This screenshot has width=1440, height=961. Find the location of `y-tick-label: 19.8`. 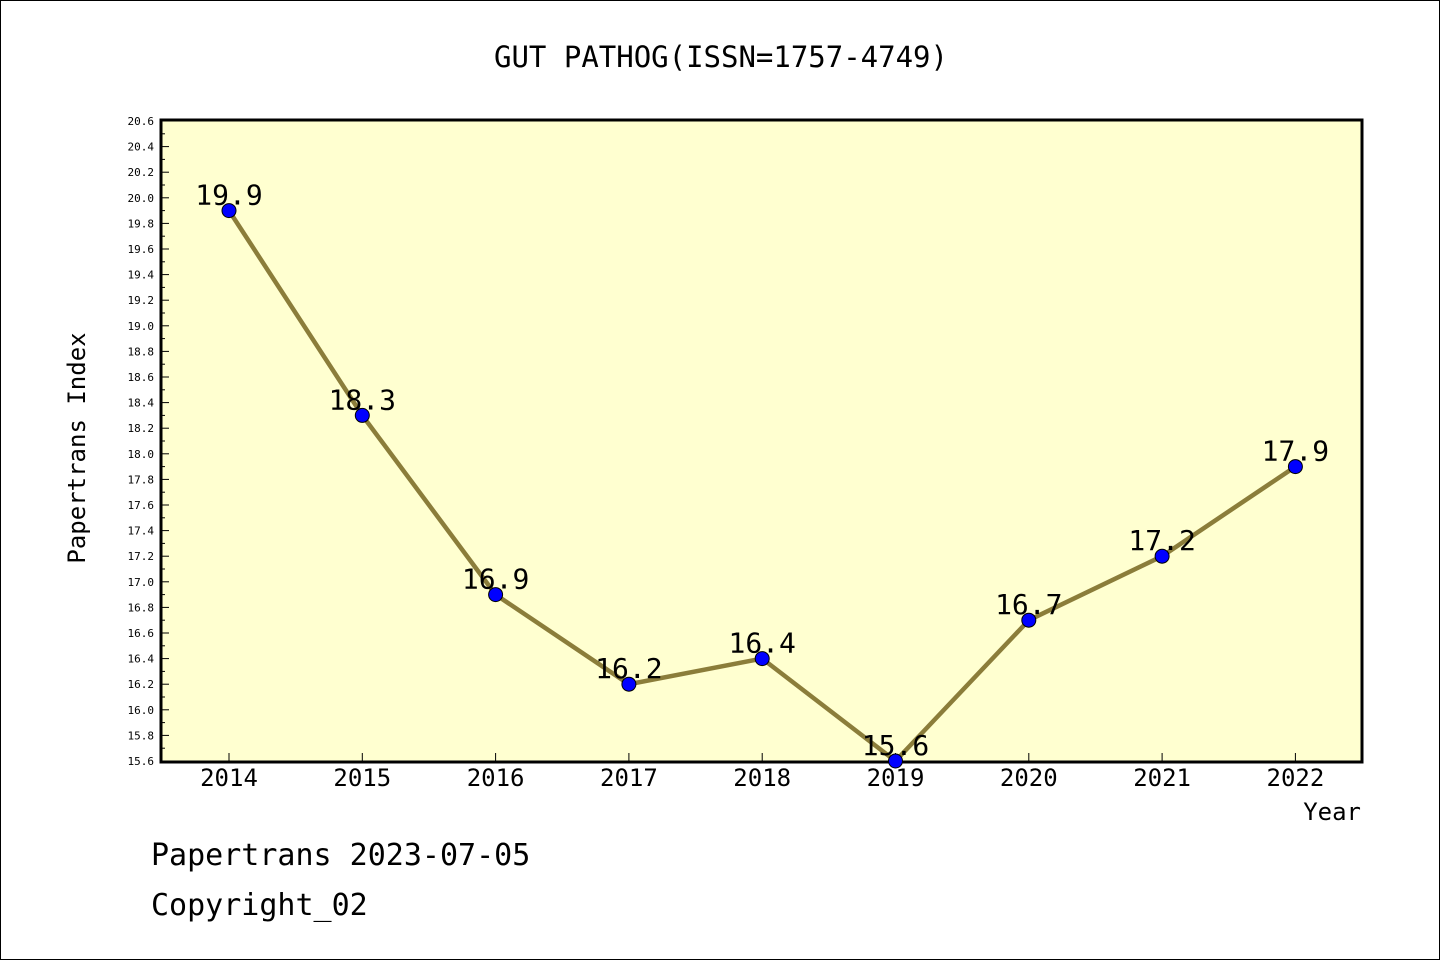

y-tick-label: 19.8 is located at coordinates (141, 223).